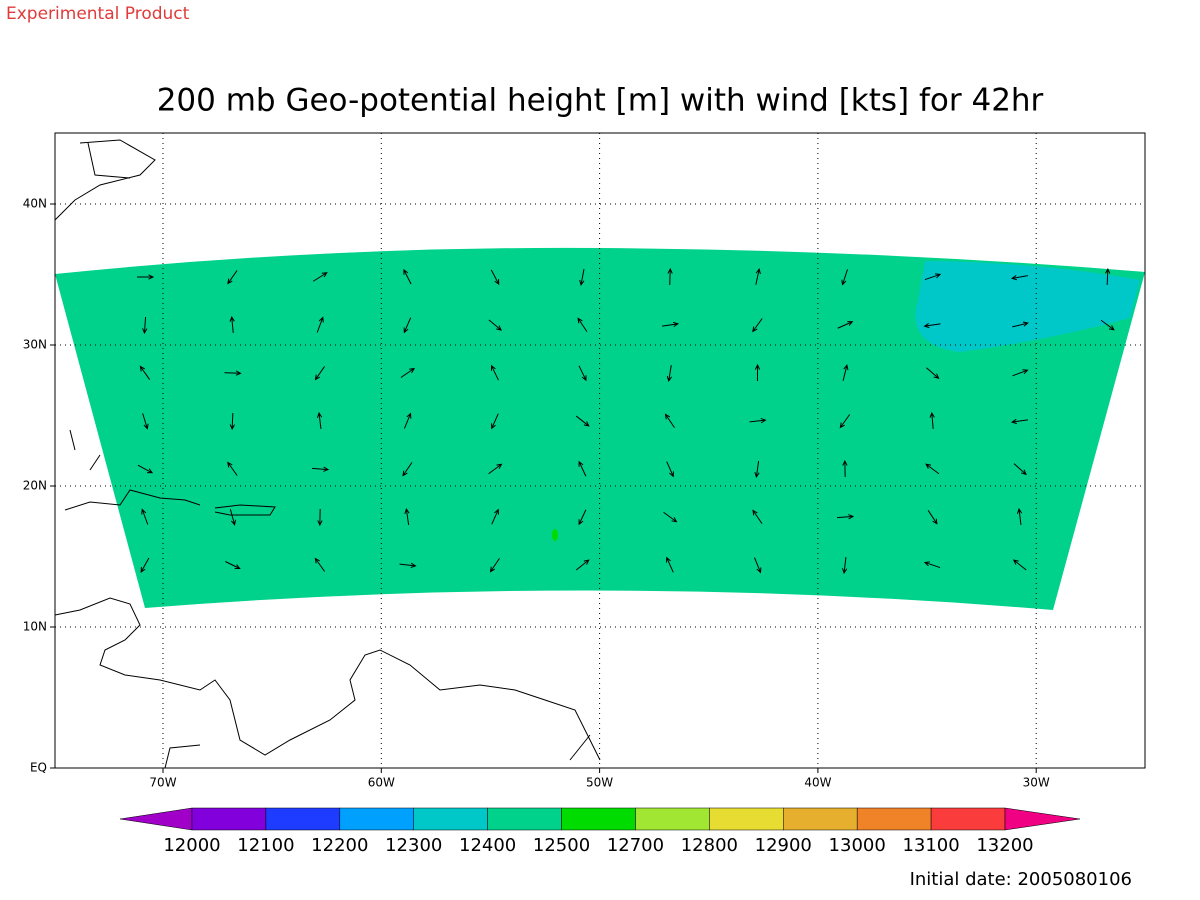 The width and height of the screenshot is (1200, 900). What do you see at coordinates (599, 783) in the screenshot?
I see `lon-label: 50W` at bounding box center [599, 783].